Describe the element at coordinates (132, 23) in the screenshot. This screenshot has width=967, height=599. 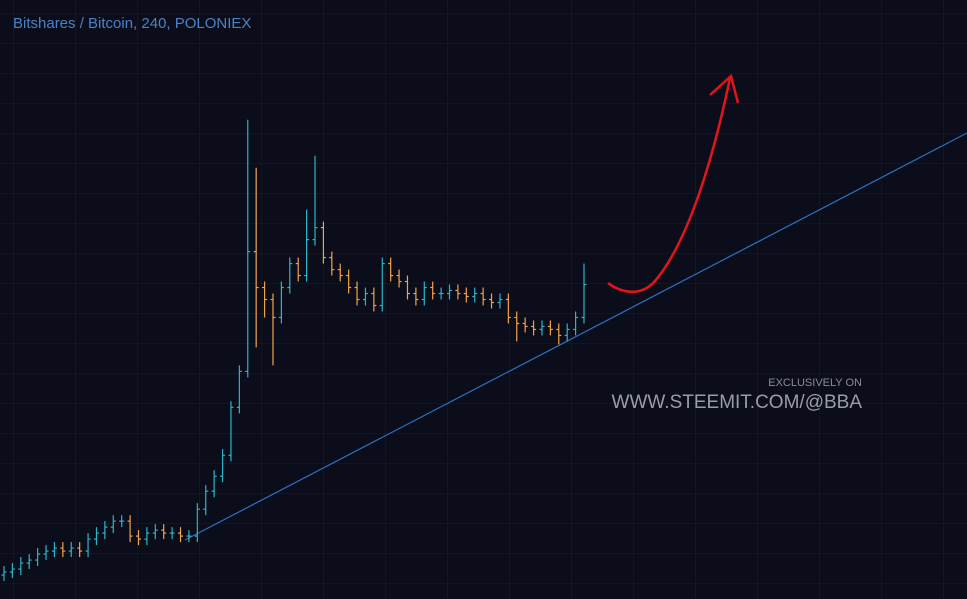
I see `chart-title: Bitshares / Bitcoin, 240, POLONIEX` at that location.